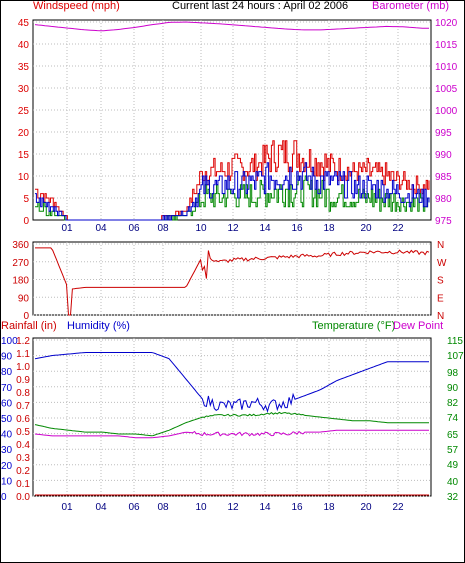 The width and height of the screenshot is (465, 563). Describe the element at coordinates (453, 465) in the screenshot. I see `temperature-tick-label: 49` at that location.